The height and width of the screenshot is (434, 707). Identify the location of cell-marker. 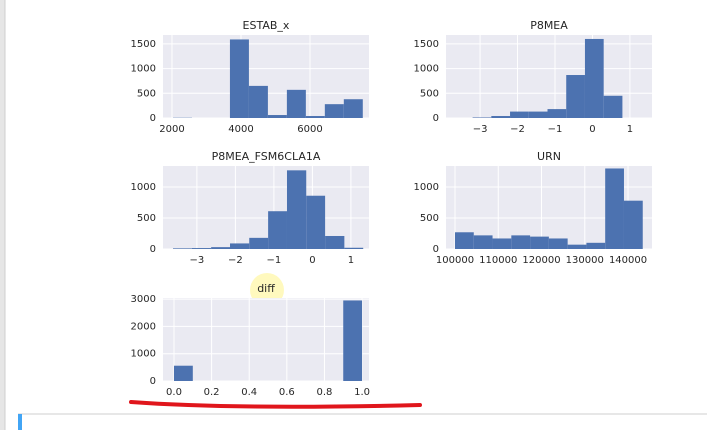
(20, 422).